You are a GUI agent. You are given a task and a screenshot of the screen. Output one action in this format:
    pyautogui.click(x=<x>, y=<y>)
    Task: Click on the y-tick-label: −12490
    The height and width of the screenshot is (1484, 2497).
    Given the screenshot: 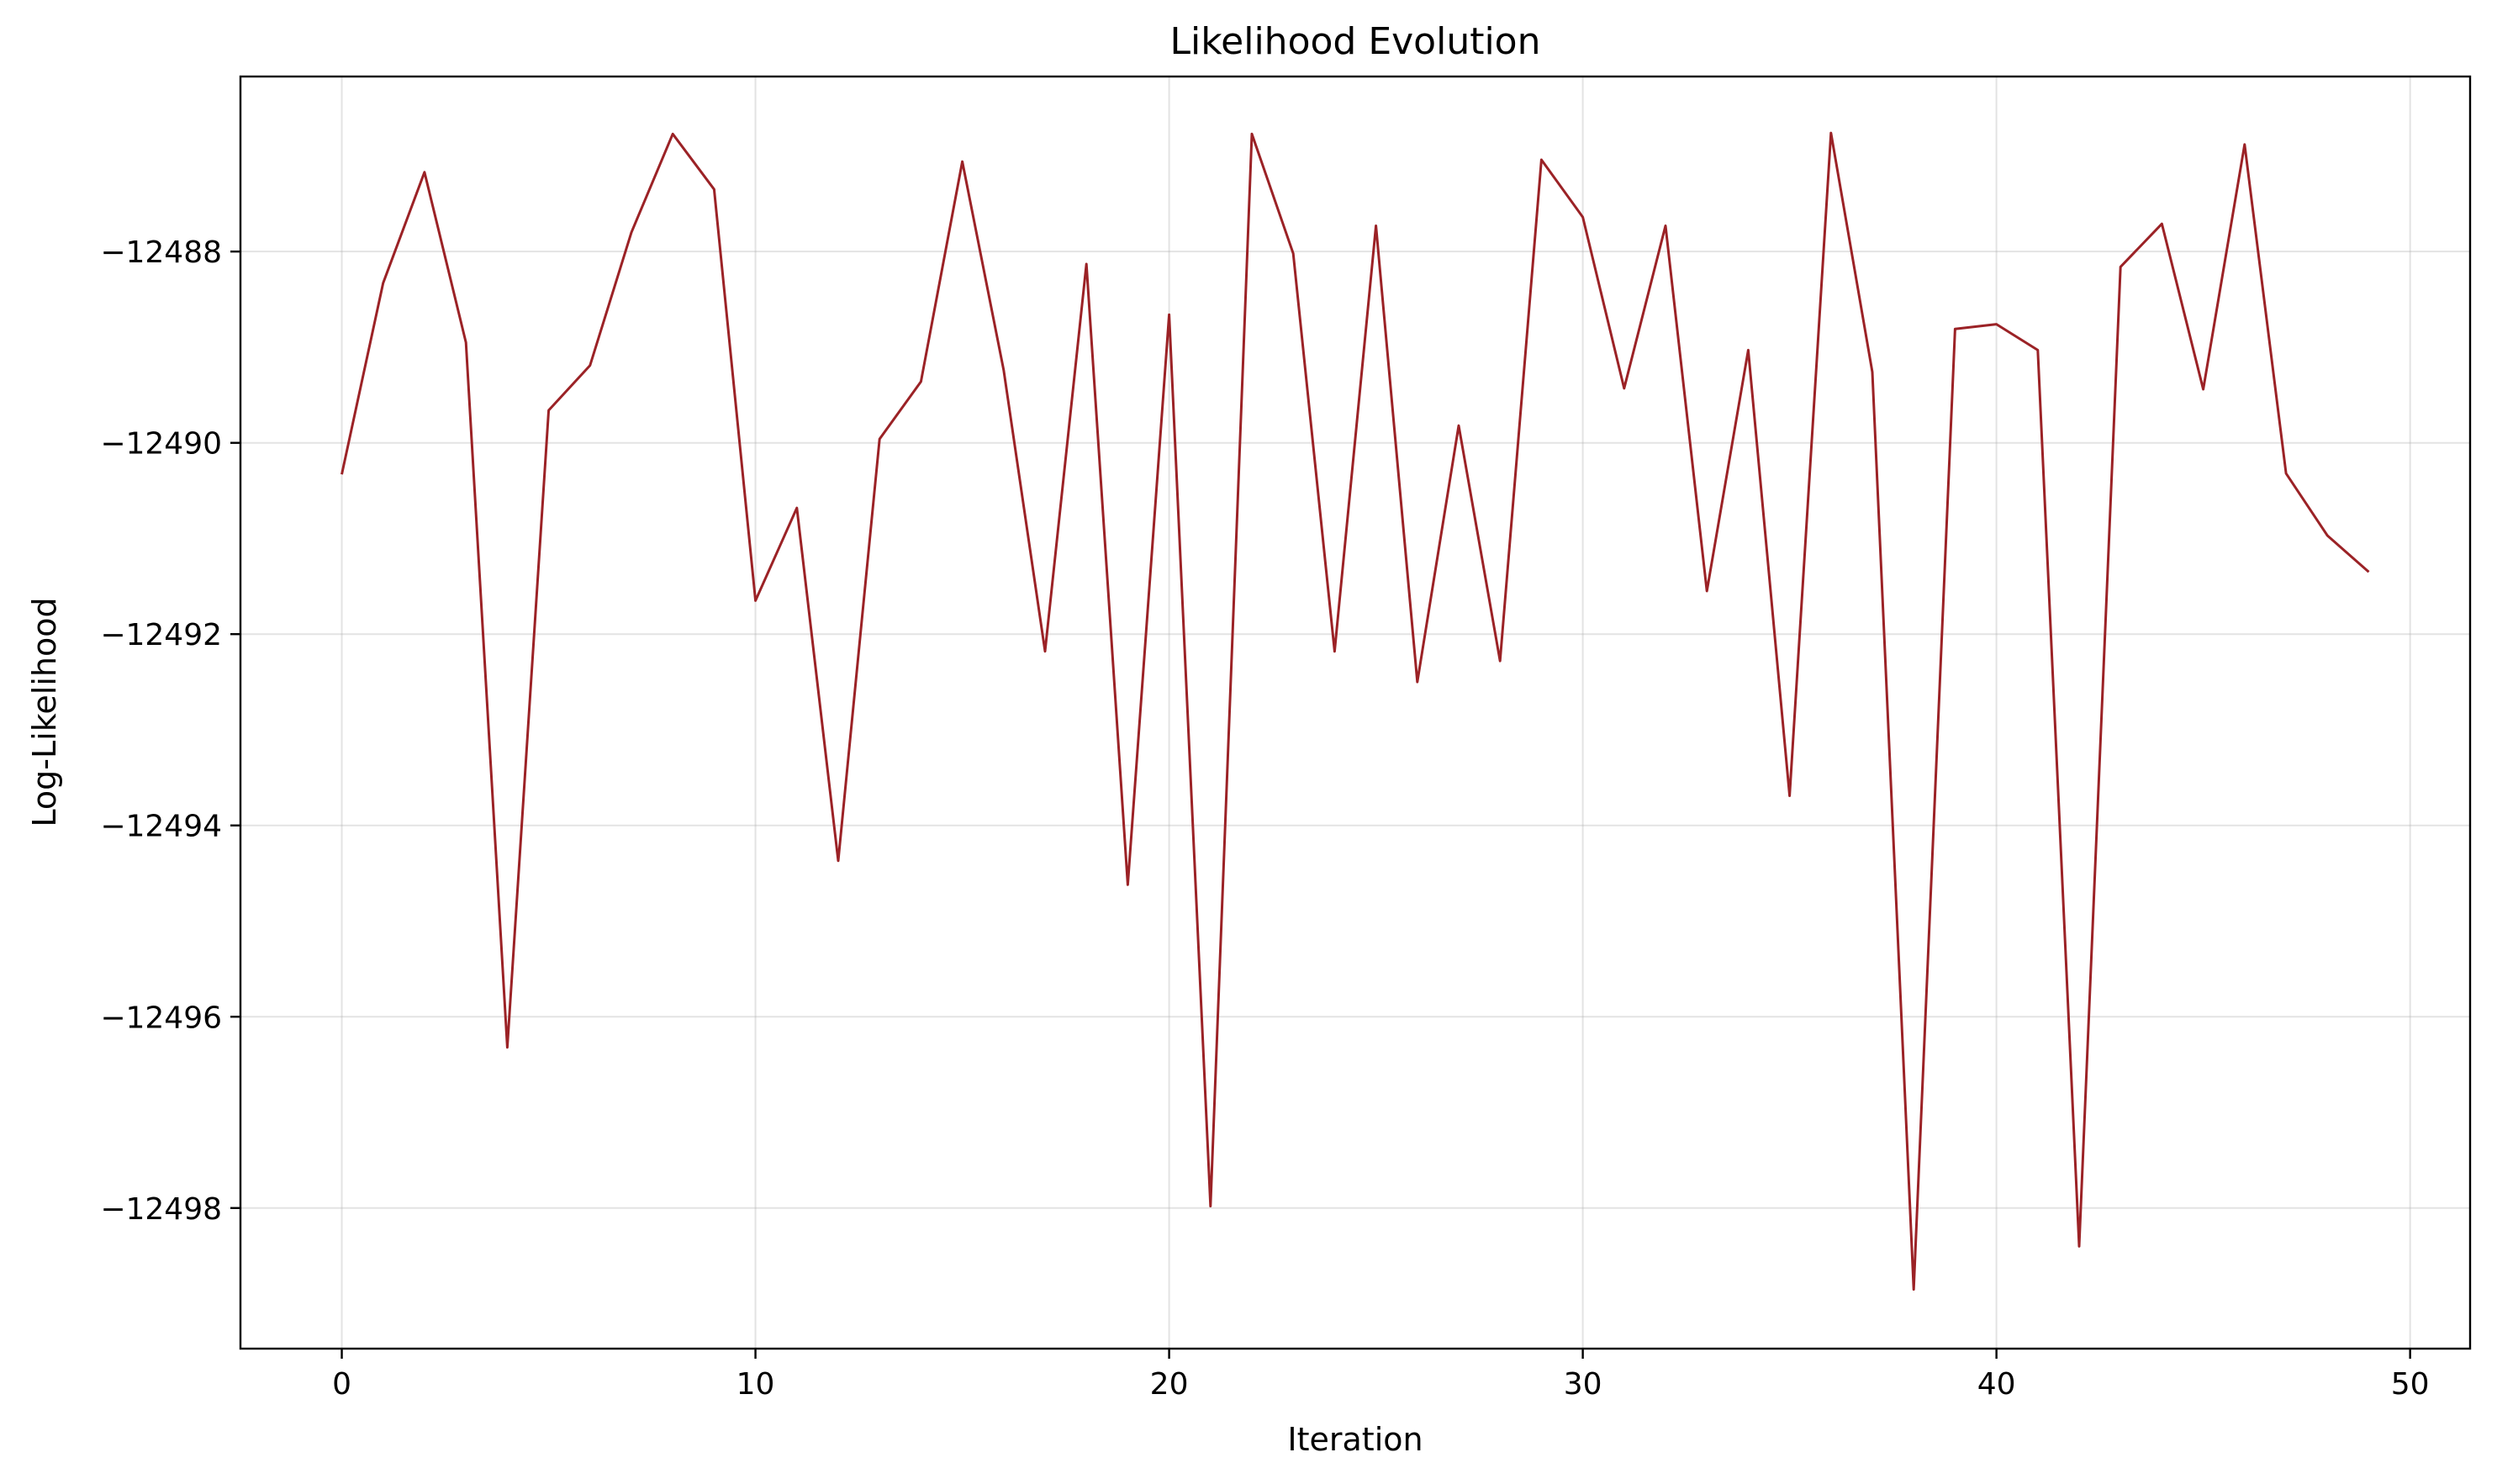 What is the action you would take?
    pyautogui.click(x=161, y=445)
    